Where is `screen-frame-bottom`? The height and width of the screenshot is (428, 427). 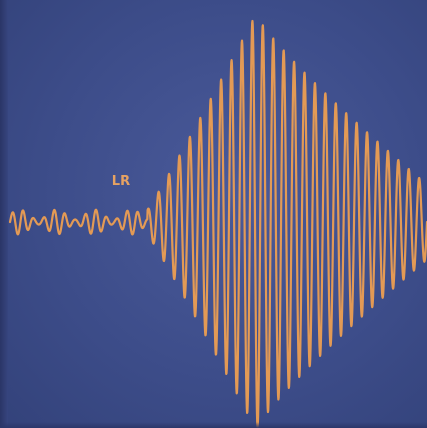 screen-frame-bottom is located at coordinates (213, 425).